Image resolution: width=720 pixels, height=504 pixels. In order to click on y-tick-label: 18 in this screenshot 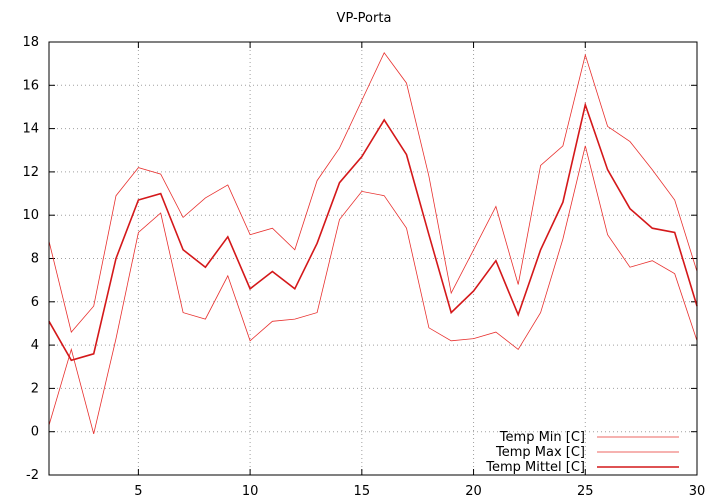, I will do `click(30, 42)`.